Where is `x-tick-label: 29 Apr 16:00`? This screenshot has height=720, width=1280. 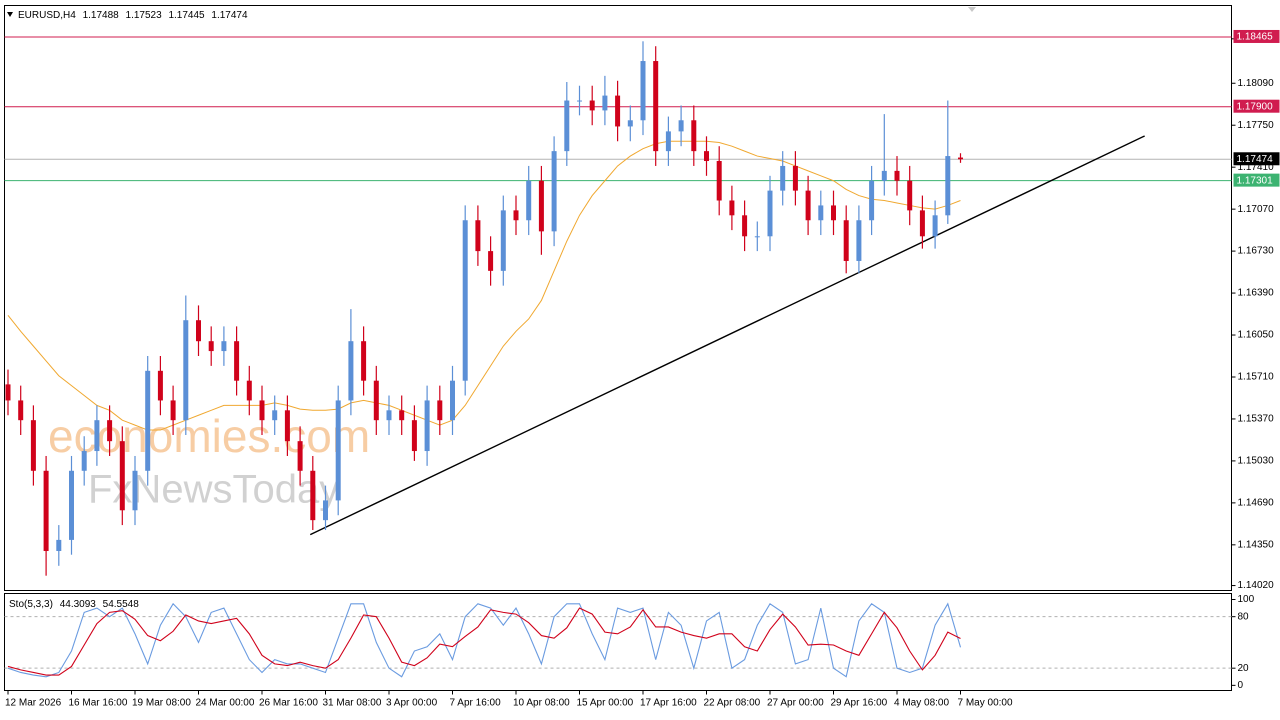 x-tick-label: 29 Apr 16:00 is located at coordinates (859, 703).